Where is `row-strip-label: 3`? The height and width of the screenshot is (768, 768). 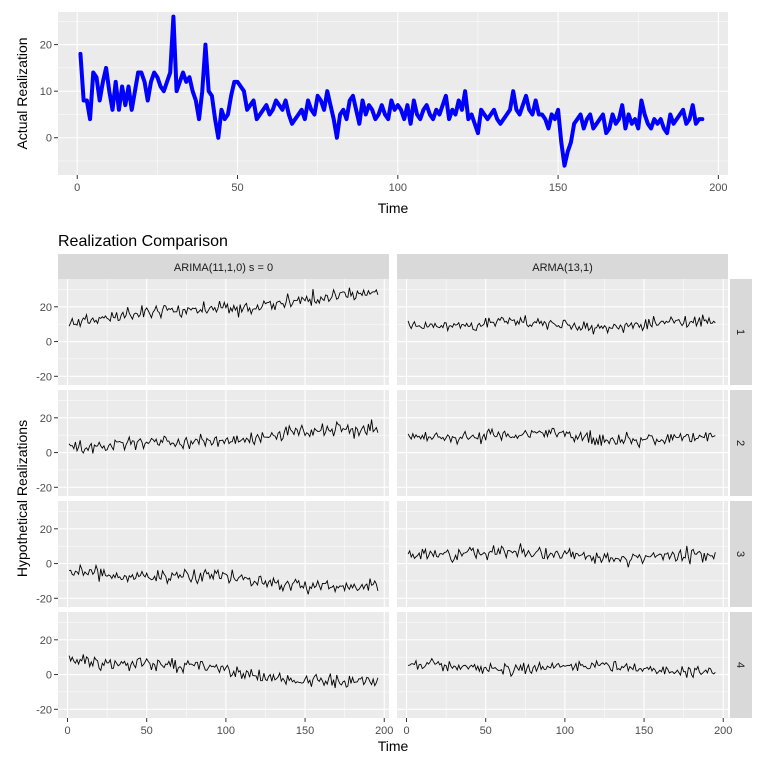 row-strip-label: 3 is located at coordinates (740, 554).